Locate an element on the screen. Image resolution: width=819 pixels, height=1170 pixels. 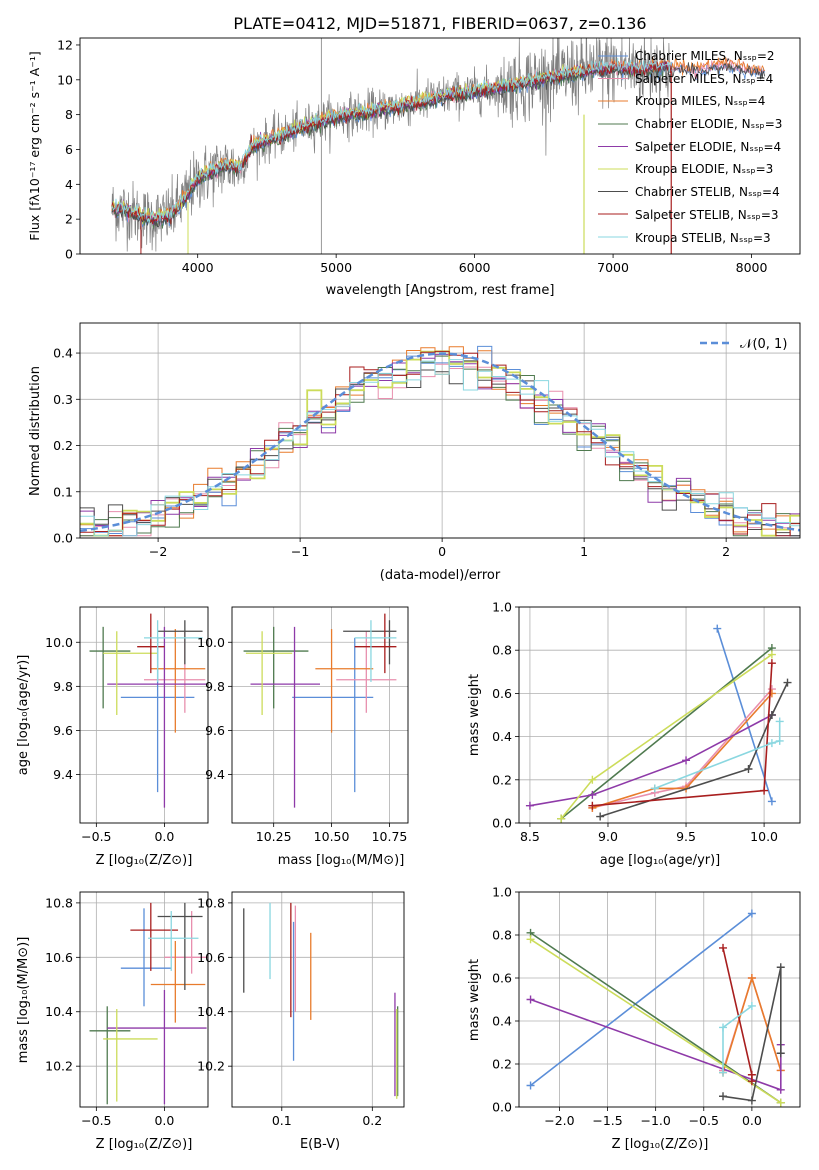
residuals-ylabel: Normed distribution is located at coordinates (35, 431).